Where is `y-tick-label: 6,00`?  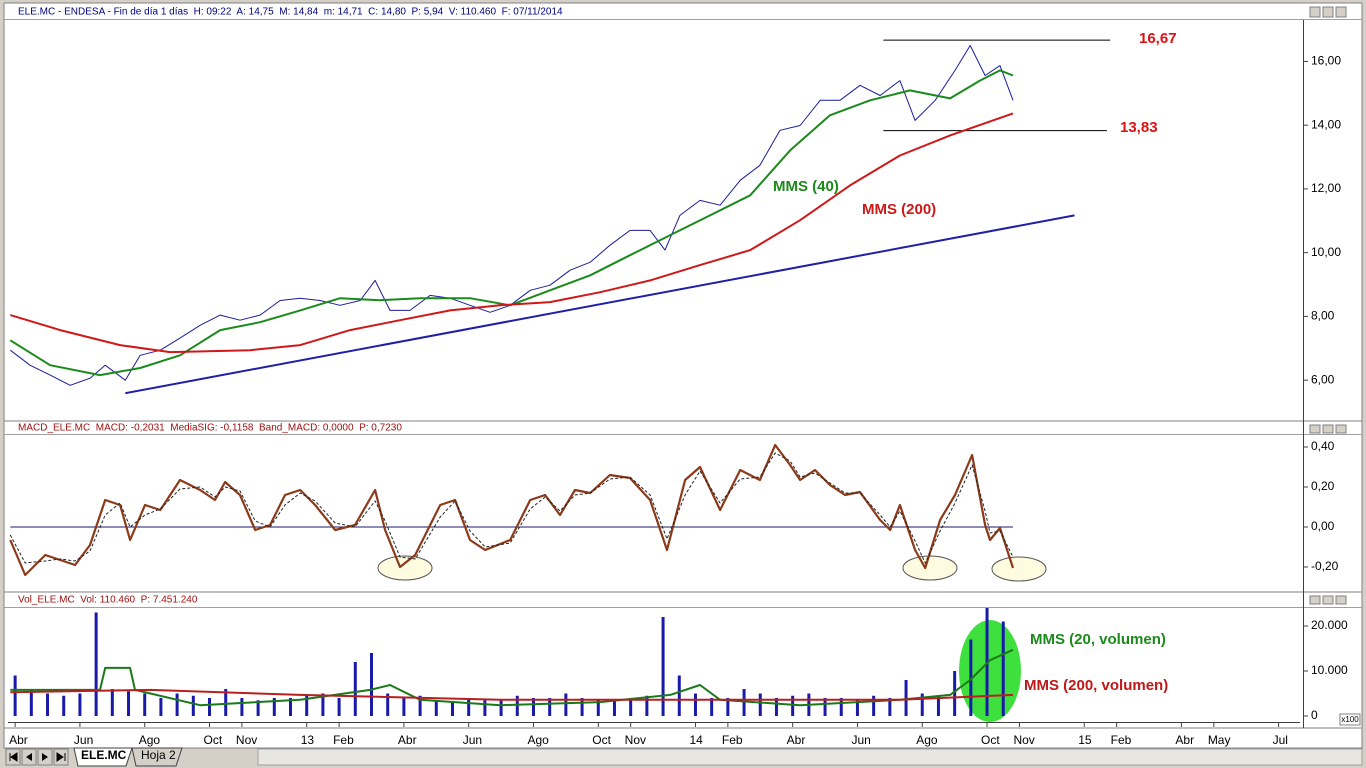
y-tick-label: 6,00 is located at coordinates (1323, 379).